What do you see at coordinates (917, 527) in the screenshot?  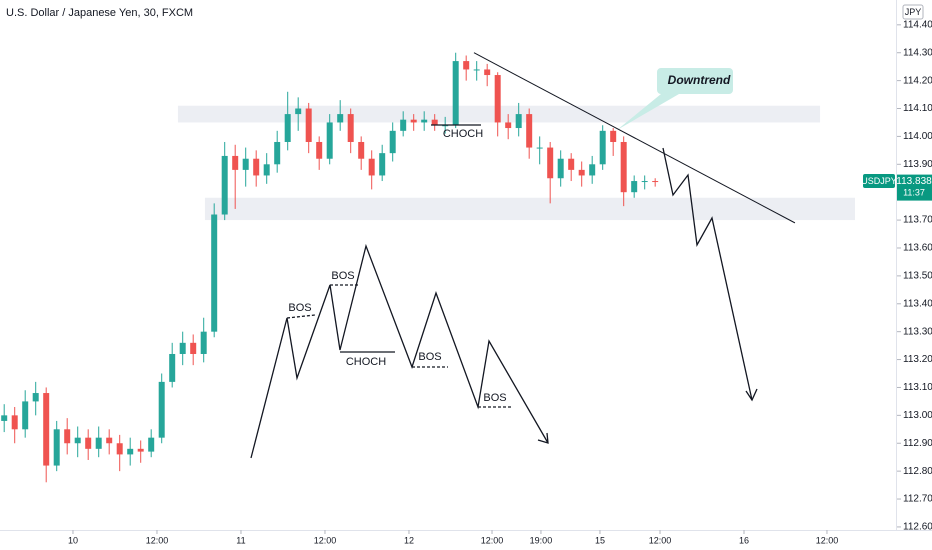 I see `y-tick-label: 112.600` at bounding box center [917, 527].